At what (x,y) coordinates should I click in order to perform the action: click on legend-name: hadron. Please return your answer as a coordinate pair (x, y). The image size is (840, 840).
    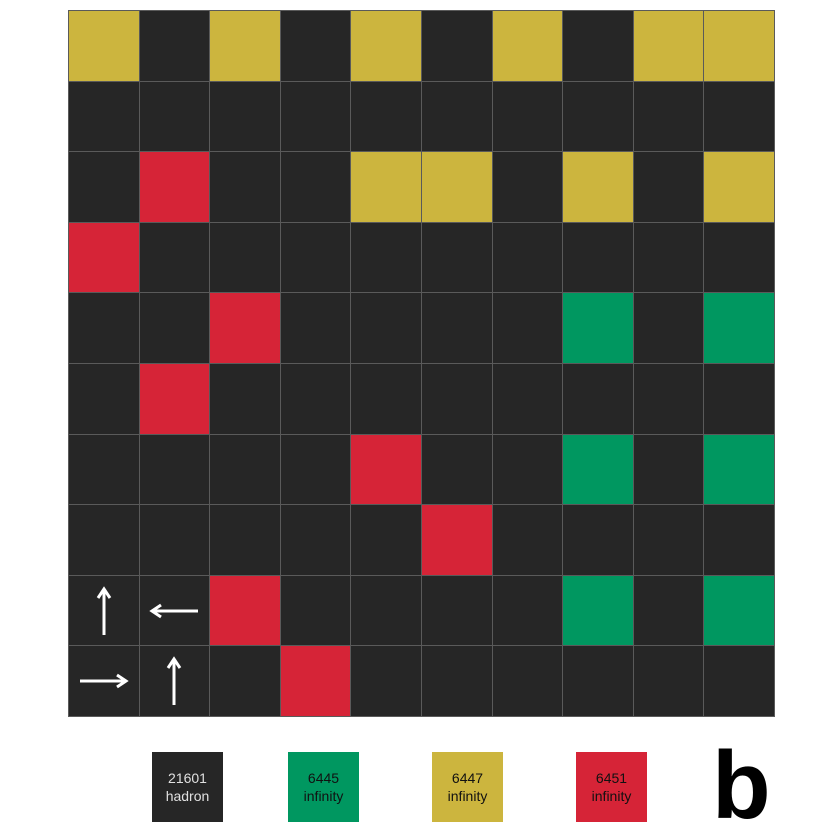
    Looking at the image, I should click on (187, 796).